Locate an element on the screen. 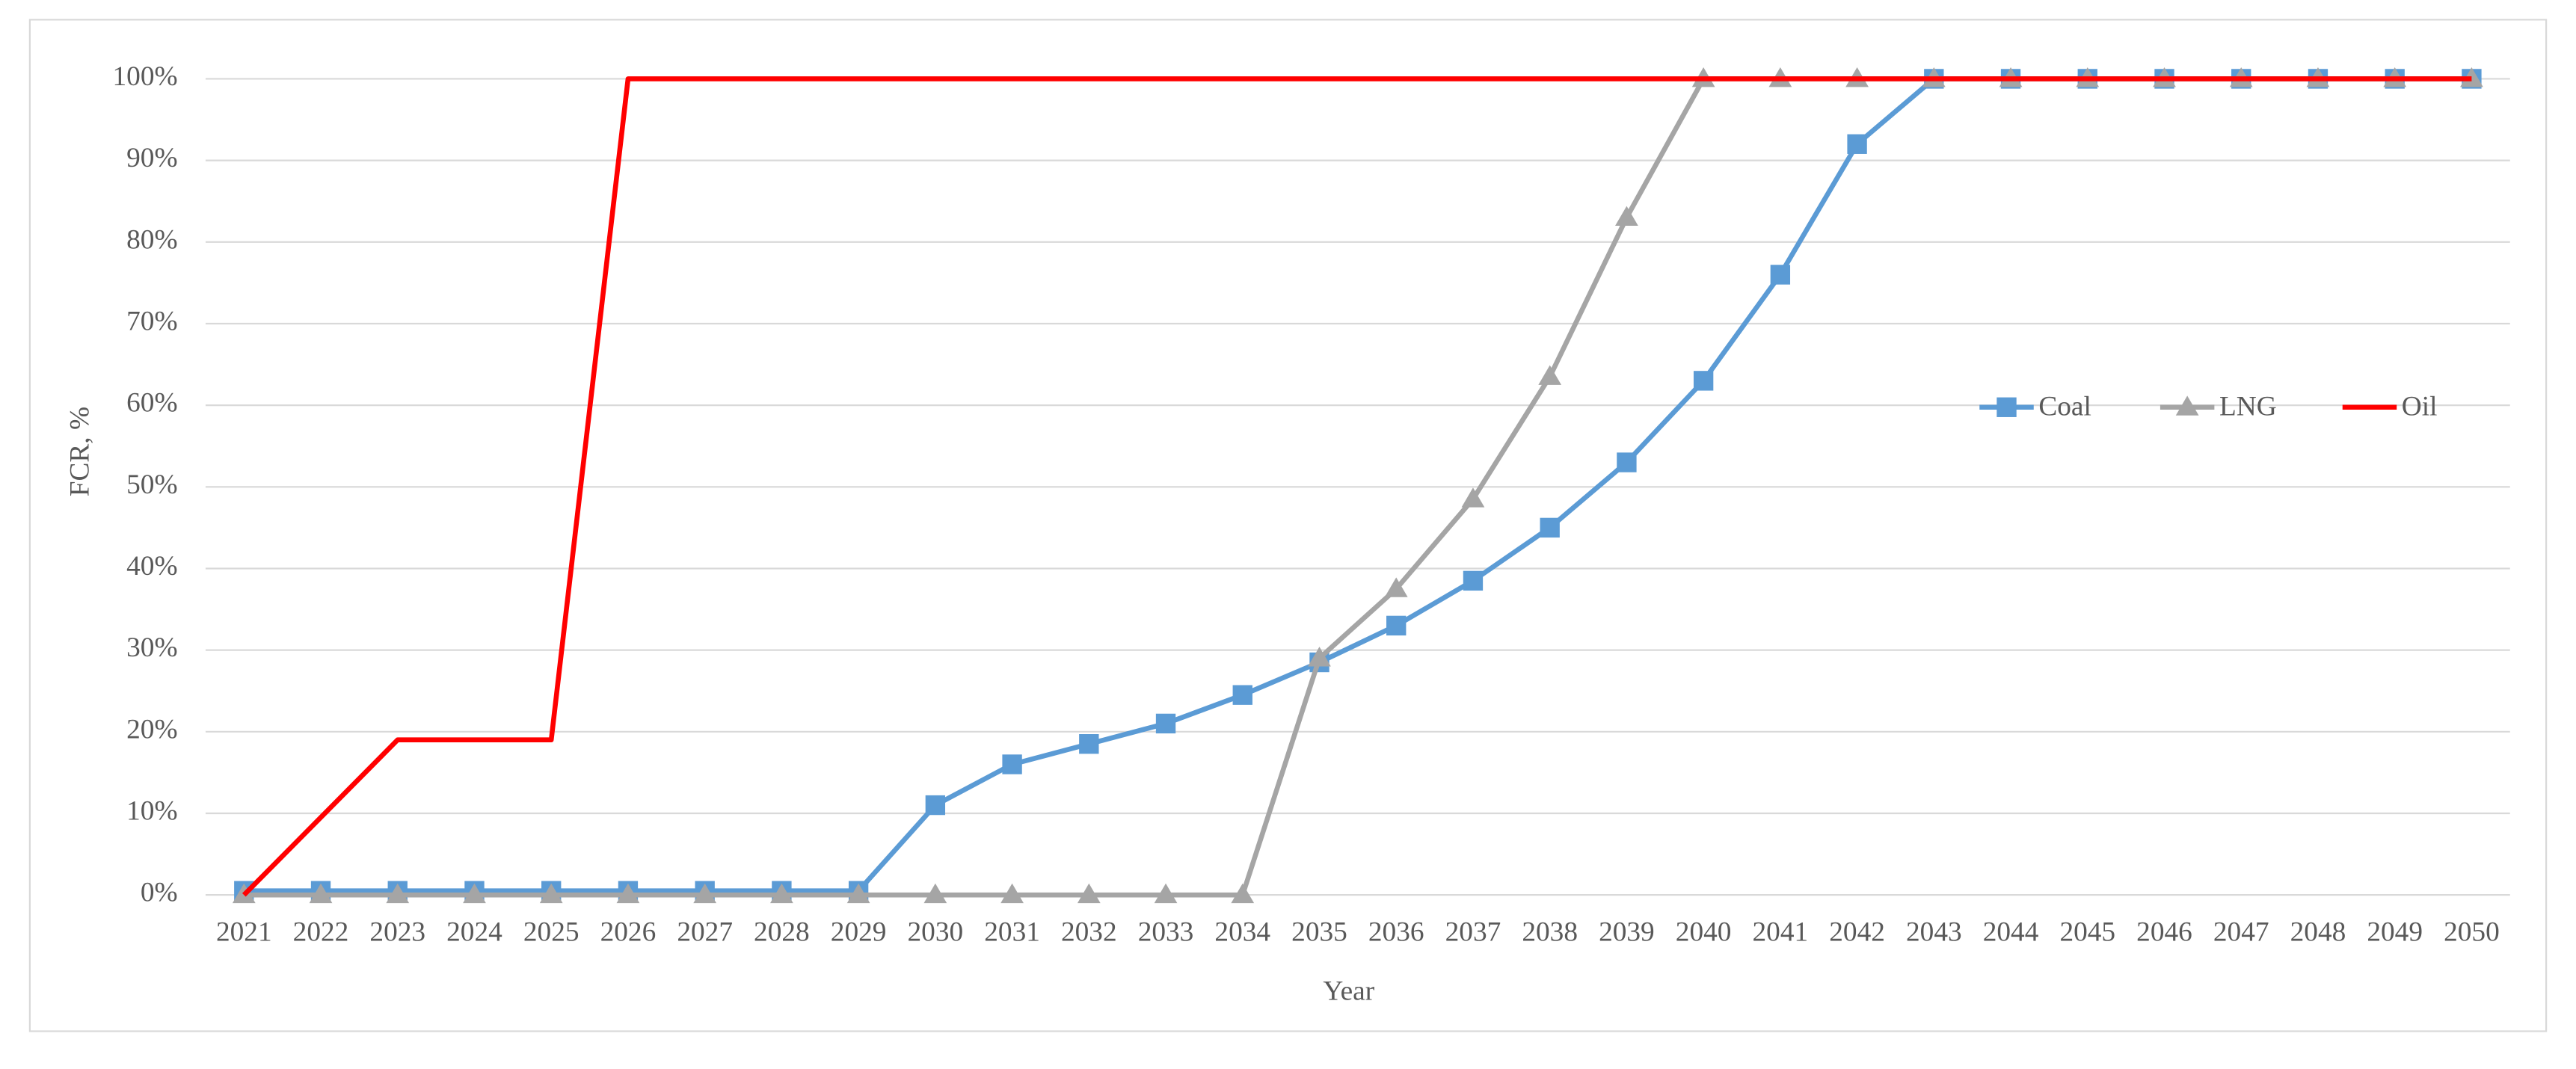 This screenshot has width=2576, height=1069. x-tick-label: 2024 is located at coordinates (474, 931).